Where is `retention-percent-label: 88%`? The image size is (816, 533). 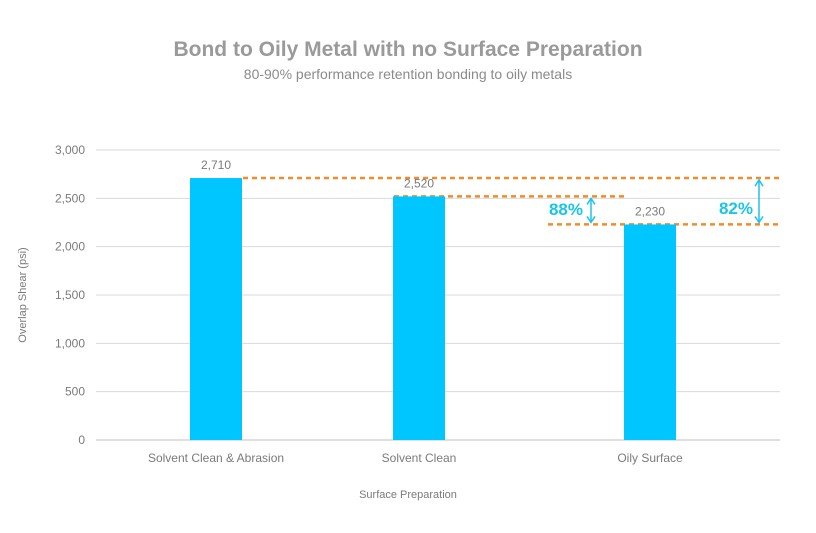 retention-percent-label: 88% is located at coordinates (566, 209).